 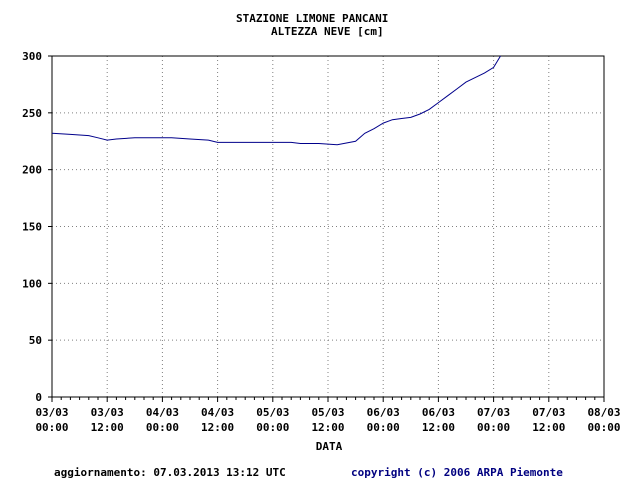 I want to click on y-tick-labels: 0 50 100 150 200 250 300, so click(x=32, y=227).